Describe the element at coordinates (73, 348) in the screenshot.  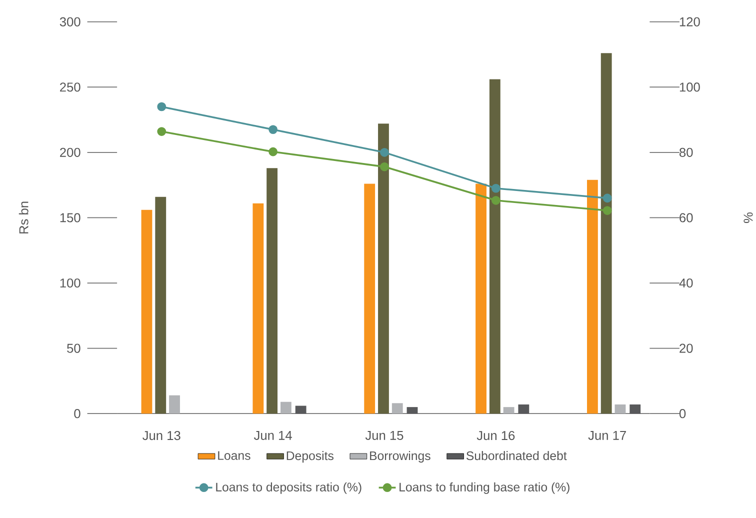
I see `y-tick-label: 50` at that location.